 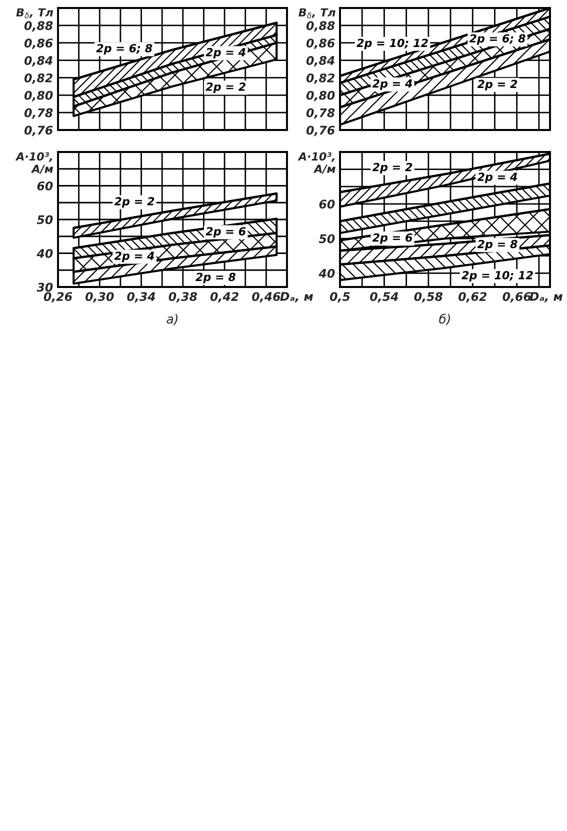 What do you see at coordinates (266, 297) in the screenshot?
I see `x-tick-label: 0,46` at bounding box center [266, 297].